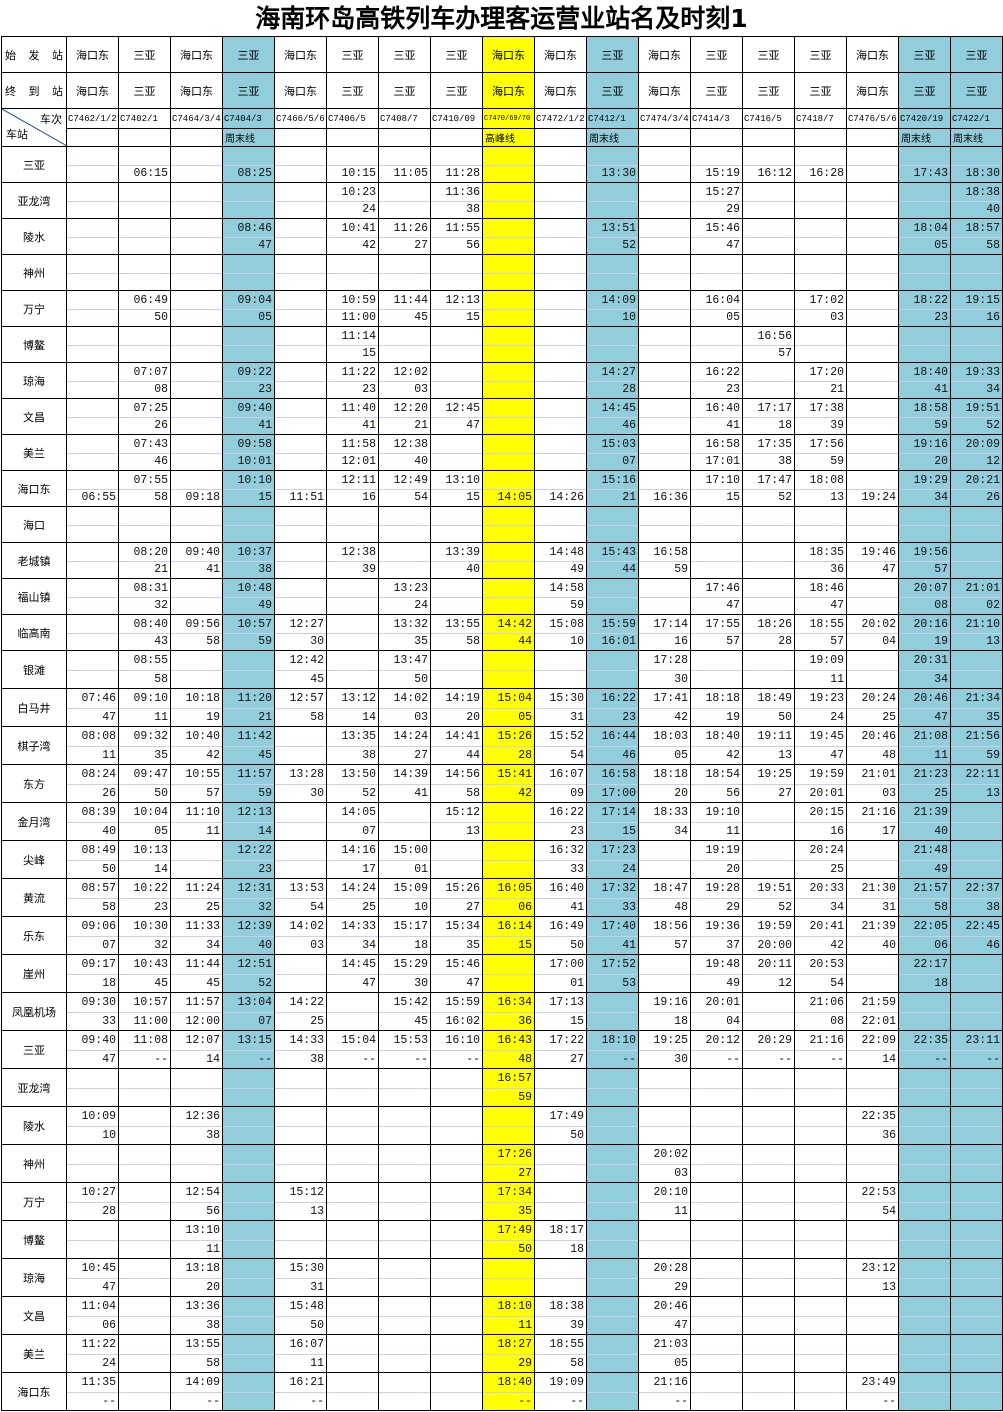 The width and height of the screenshot is (1003, 1412). I want to click on arrival-time: 20:09, so click(982, 444).